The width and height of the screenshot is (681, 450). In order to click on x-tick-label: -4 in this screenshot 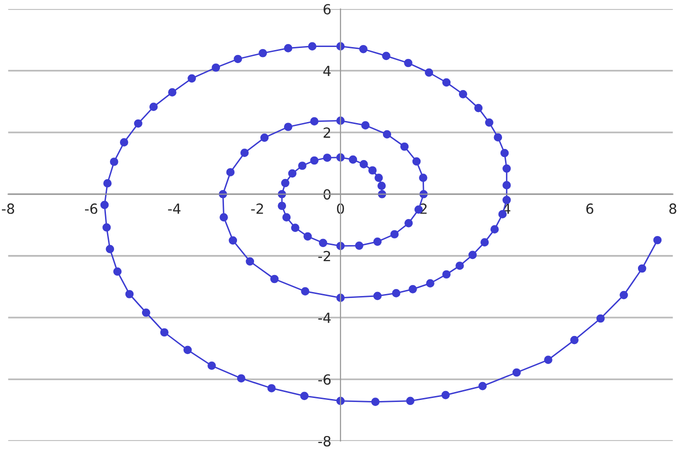, I will do `click(174, 209)`.